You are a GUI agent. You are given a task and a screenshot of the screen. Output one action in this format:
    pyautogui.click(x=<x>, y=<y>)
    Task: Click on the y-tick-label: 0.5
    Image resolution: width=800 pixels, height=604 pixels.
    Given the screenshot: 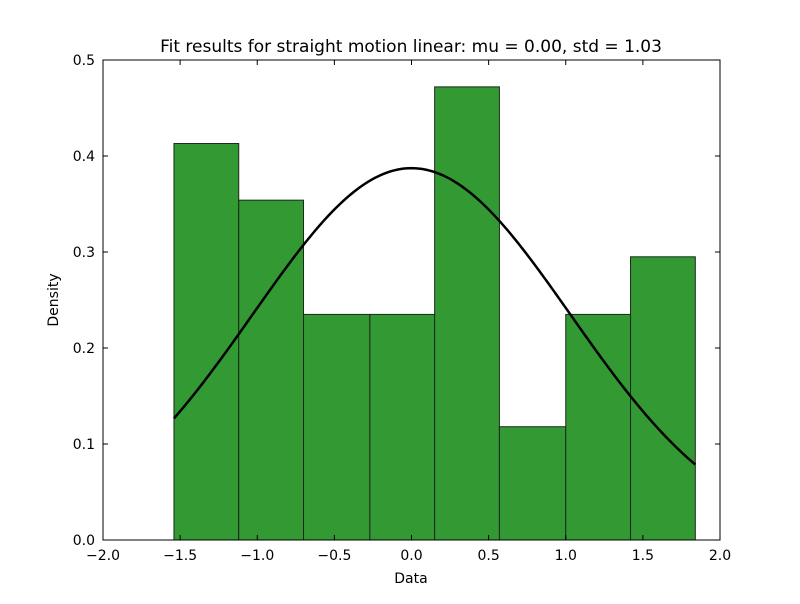 What is the action you would take?
    pyautogui.click(x=84, y=61)
    